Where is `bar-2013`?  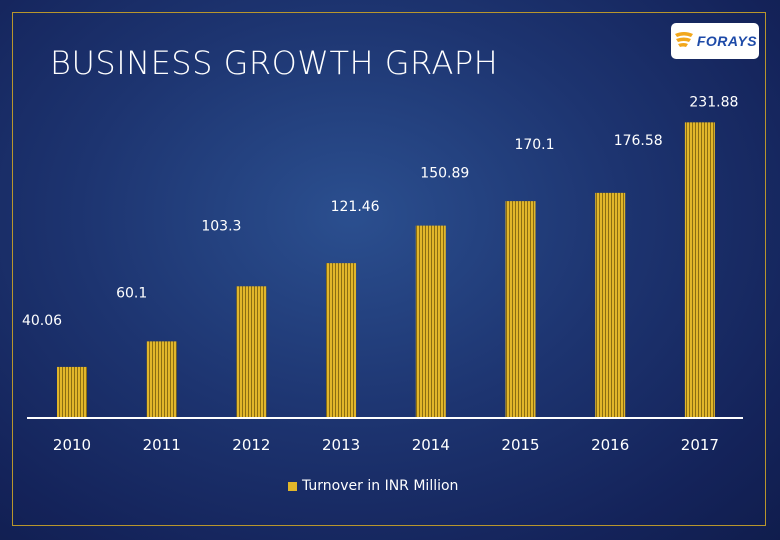 bar-2013 is located at coordinates (341, 340).